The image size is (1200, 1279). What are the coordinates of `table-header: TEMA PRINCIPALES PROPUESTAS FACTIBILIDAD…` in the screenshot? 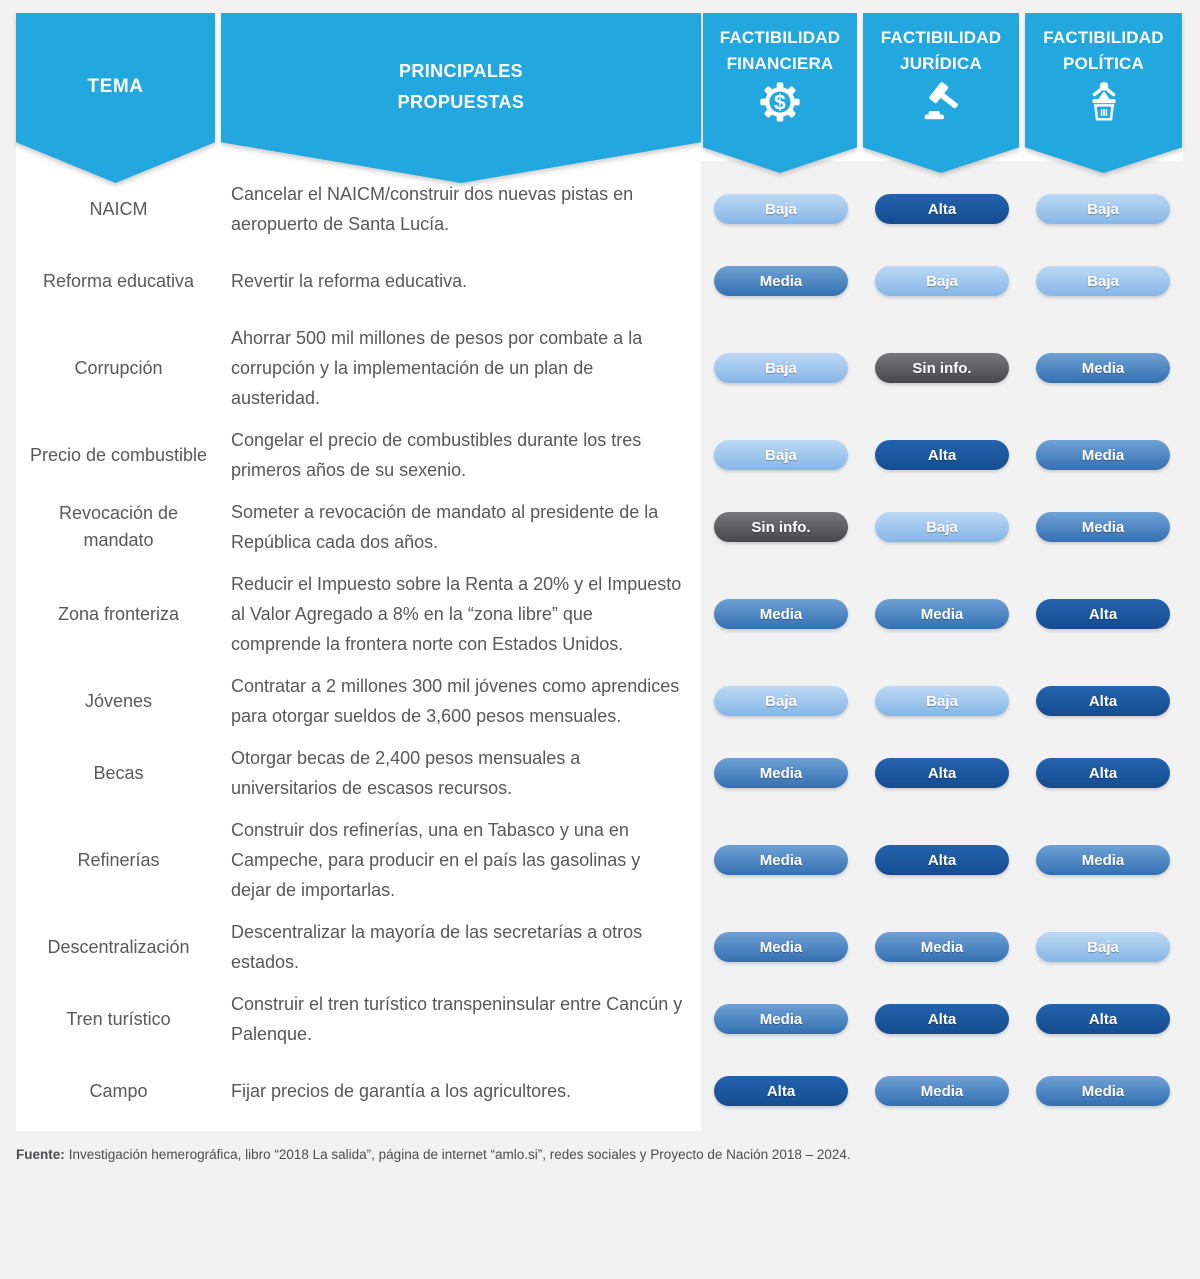 It's located at (599, 98).